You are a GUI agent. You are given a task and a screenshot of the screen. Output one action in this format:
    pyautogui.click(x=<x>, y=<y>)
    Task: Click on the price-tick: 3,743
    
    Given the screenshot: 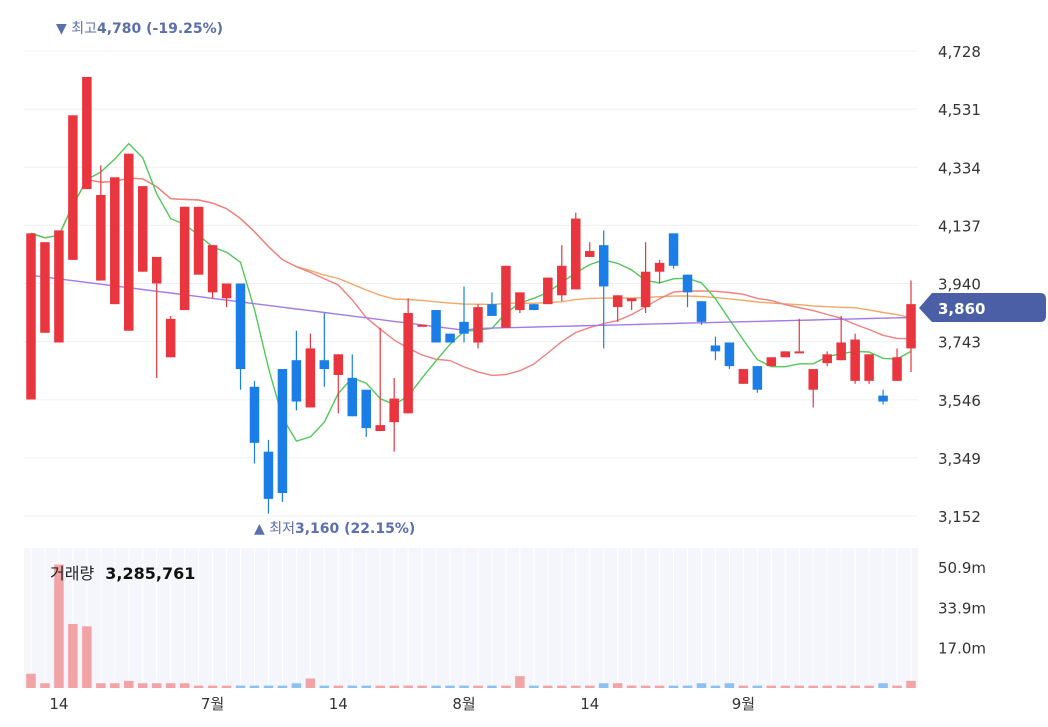 What is the action you would take?
    pyautogui.click(x=959, y=343)
    